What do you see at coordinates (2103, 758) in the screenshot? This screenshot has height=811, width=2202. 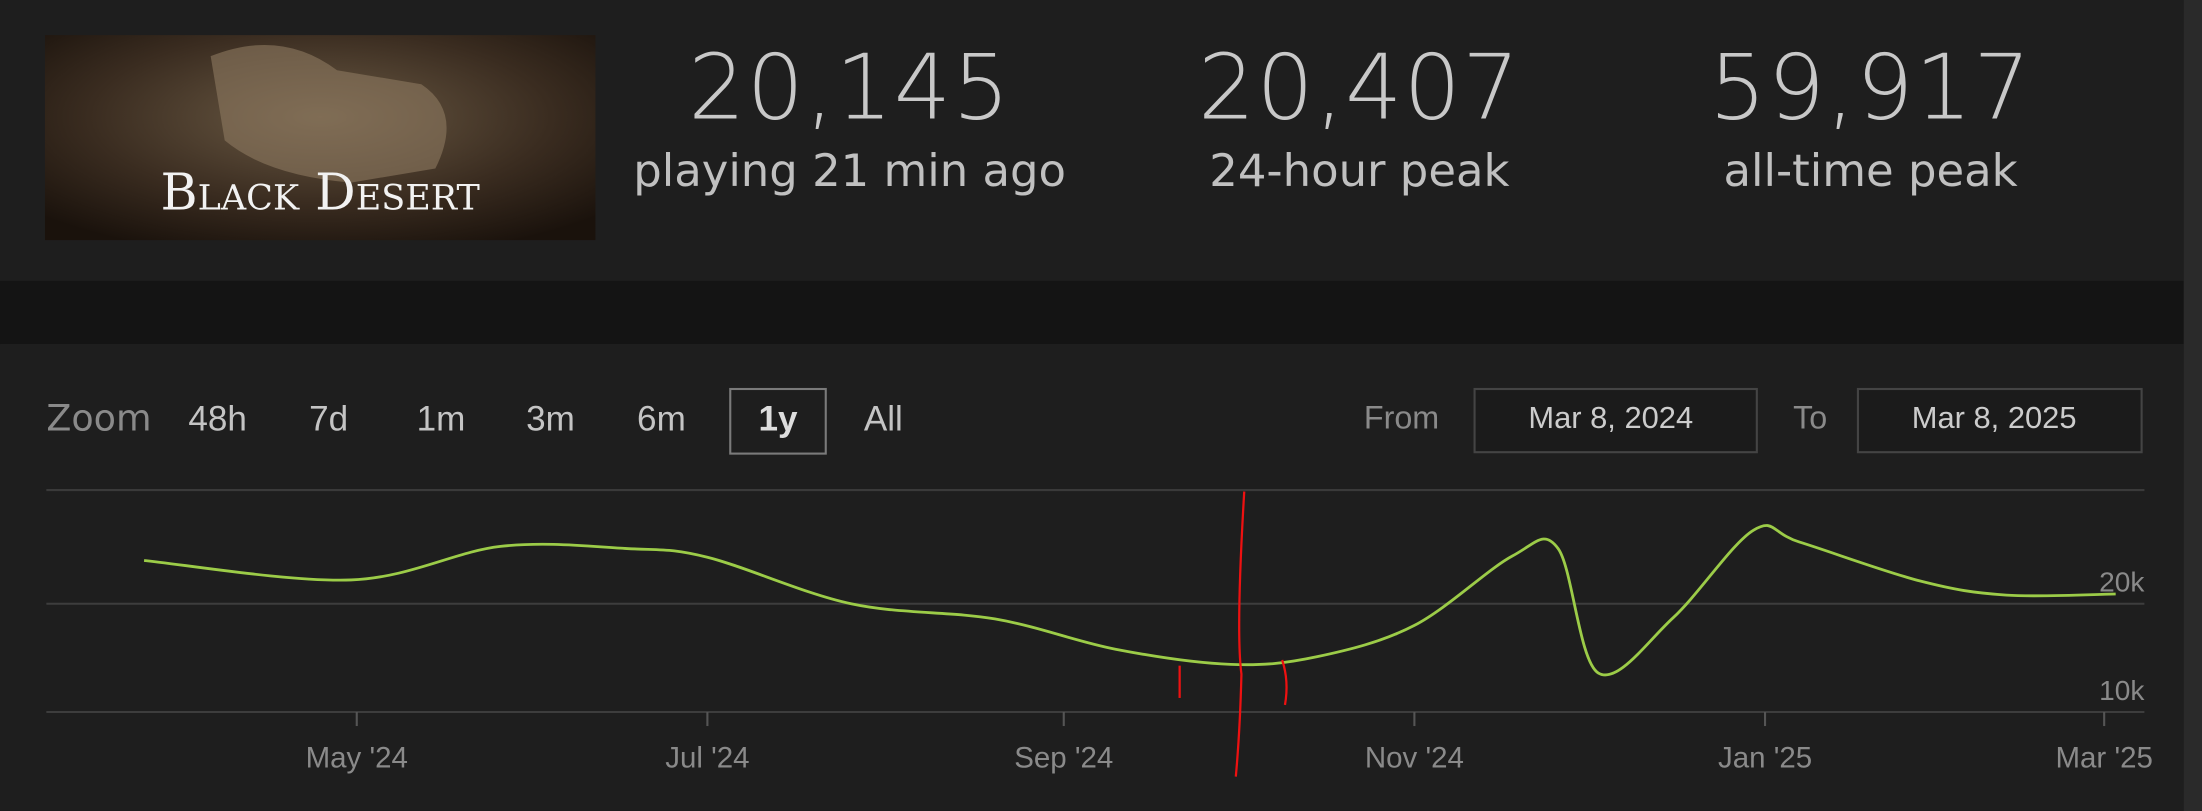 I see `x-tick-label: Mar '25` at bounding box center [2103, 758].